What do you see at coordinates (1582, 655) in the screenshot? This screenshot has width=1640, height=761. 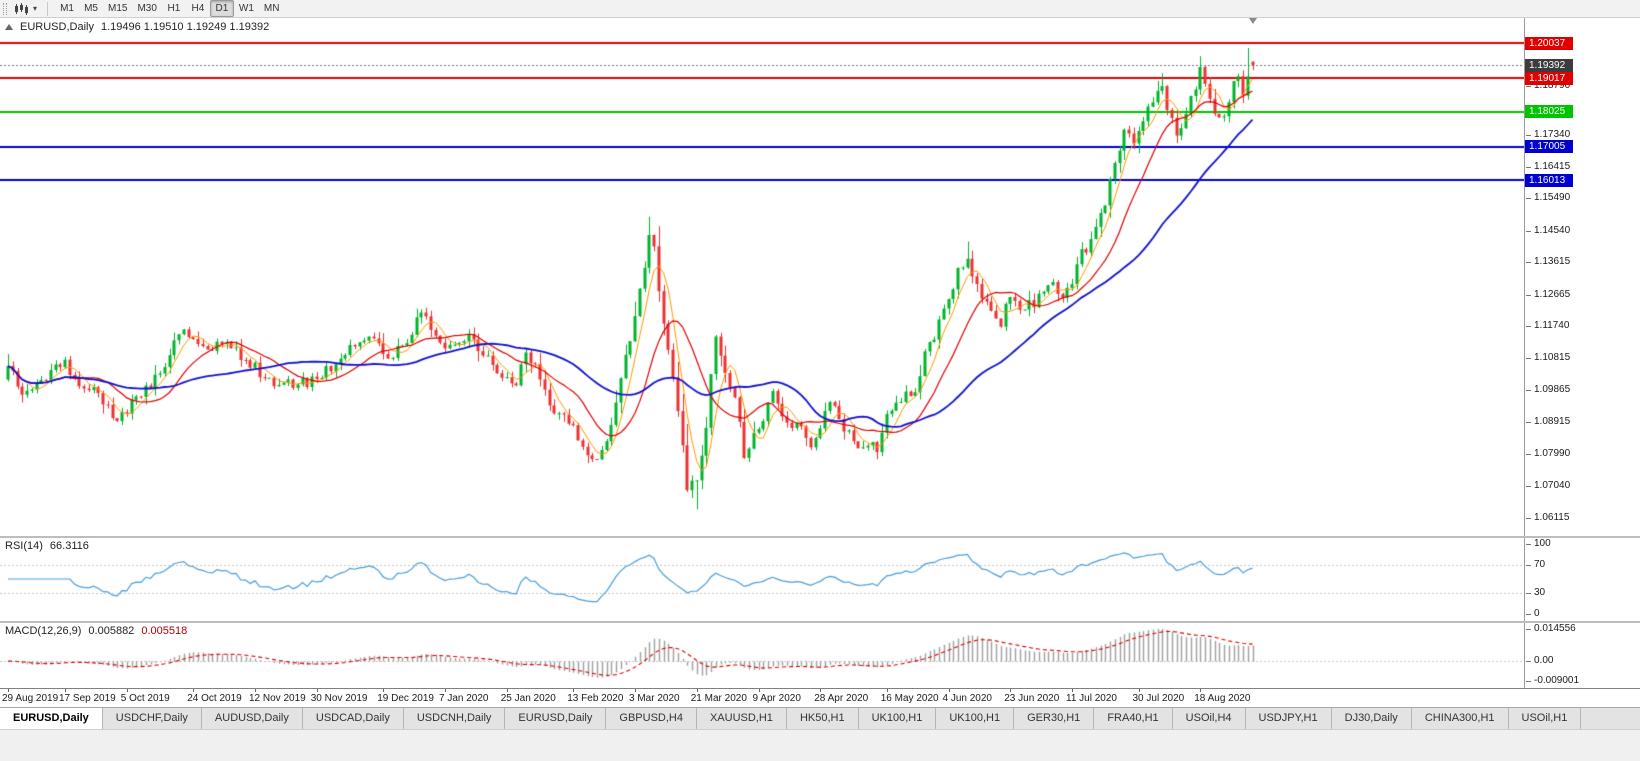 I see `macd-axis: 0.014556 0.00 -0.009001` at bounding box center [1582, 655].